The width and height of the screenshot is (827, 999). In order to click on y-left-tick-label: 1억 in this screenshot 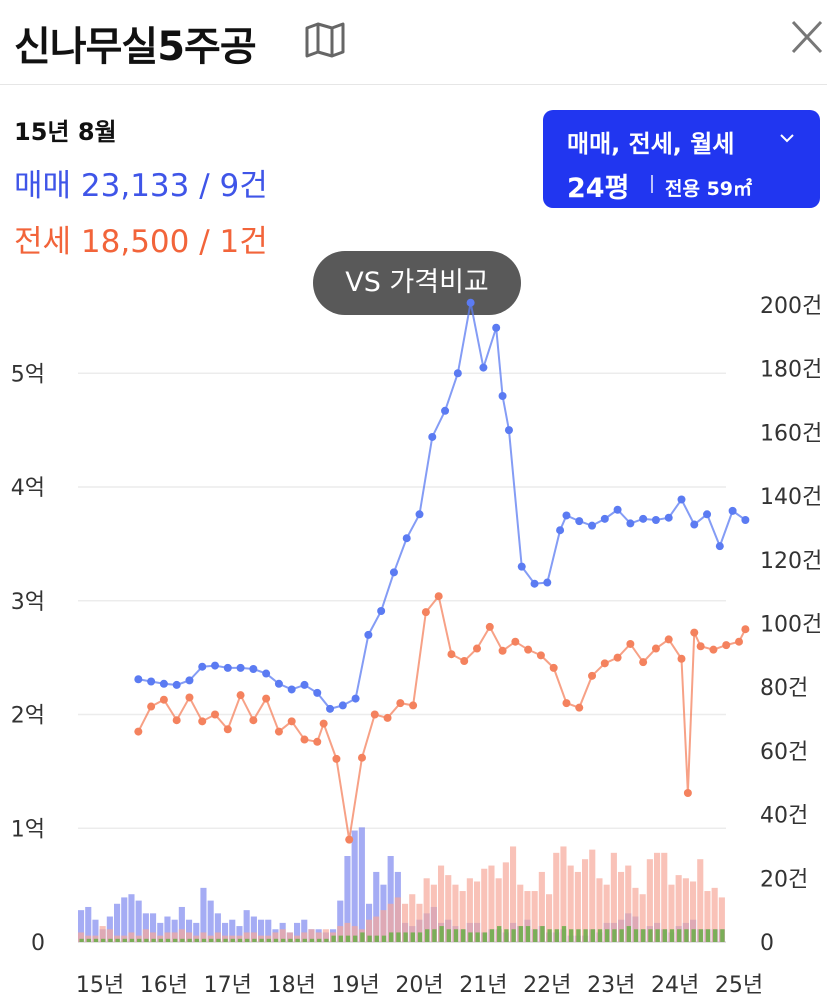, I will do `click(28, 829)`.